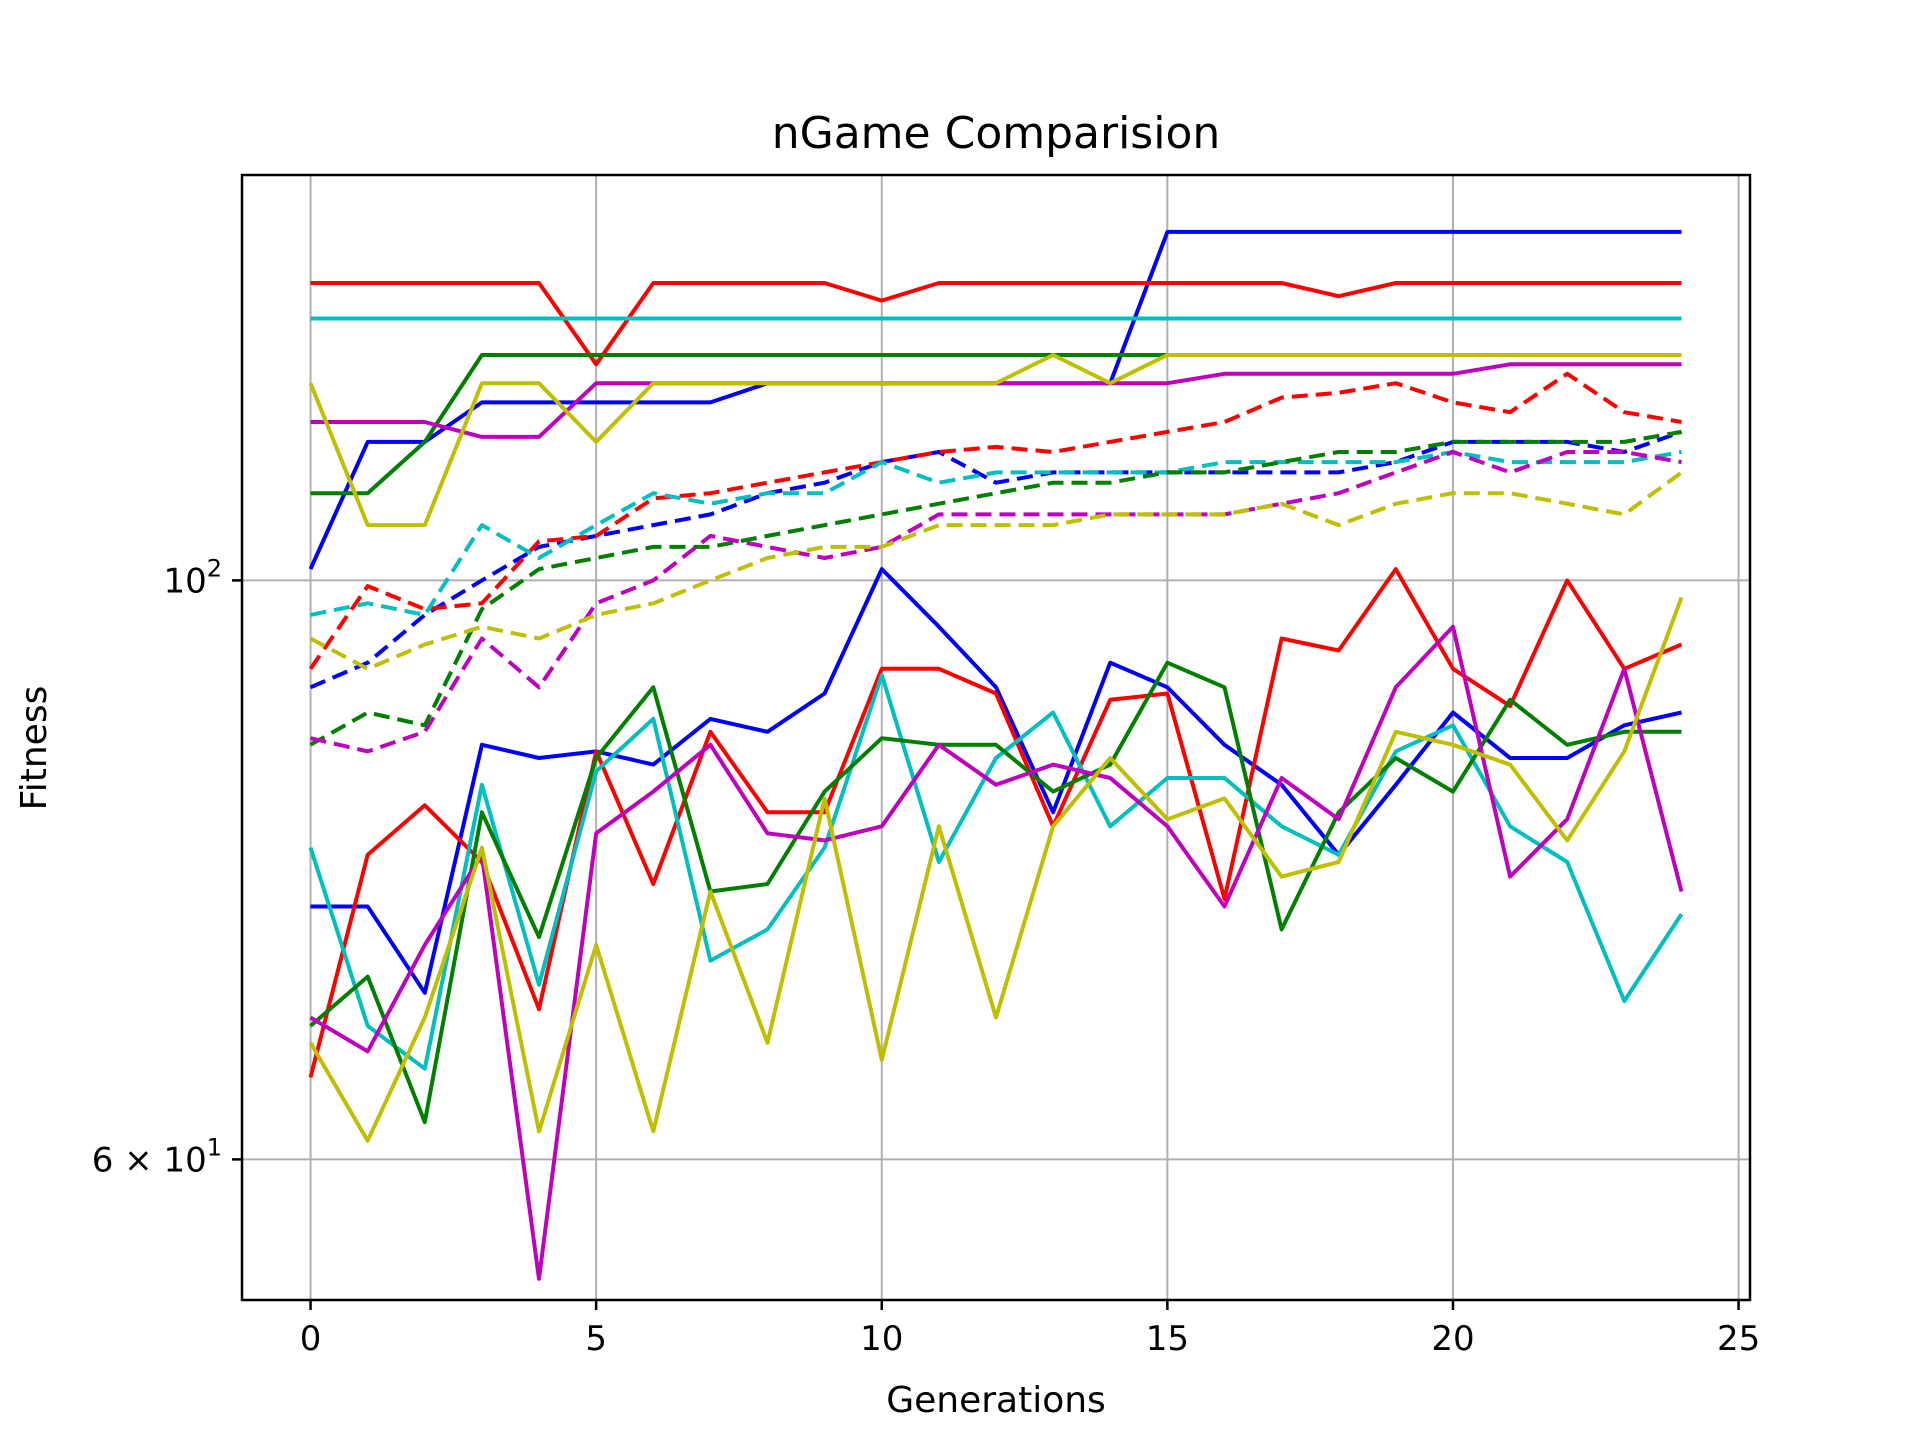 This screenshot has height=1440, width=1920. Describe the element at coordinates (1452, 1339) in the screenshot. I see `x-tick-label: 20` at that location.